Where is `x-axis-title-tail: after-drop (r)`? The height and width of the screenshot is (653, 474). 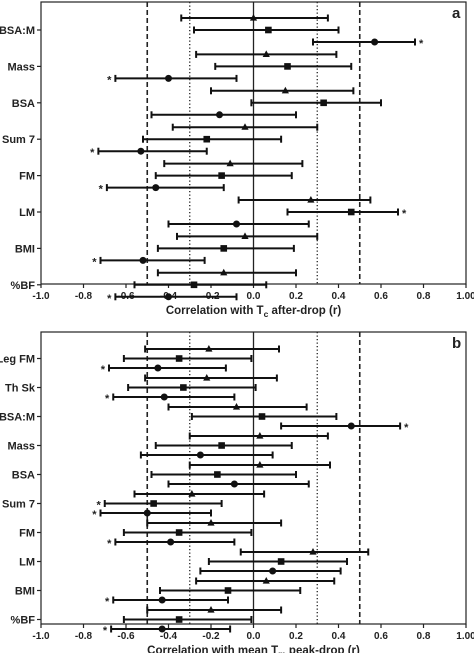 x-axis-title-tail: after-drop (r) is located at coordinates (304, 311).